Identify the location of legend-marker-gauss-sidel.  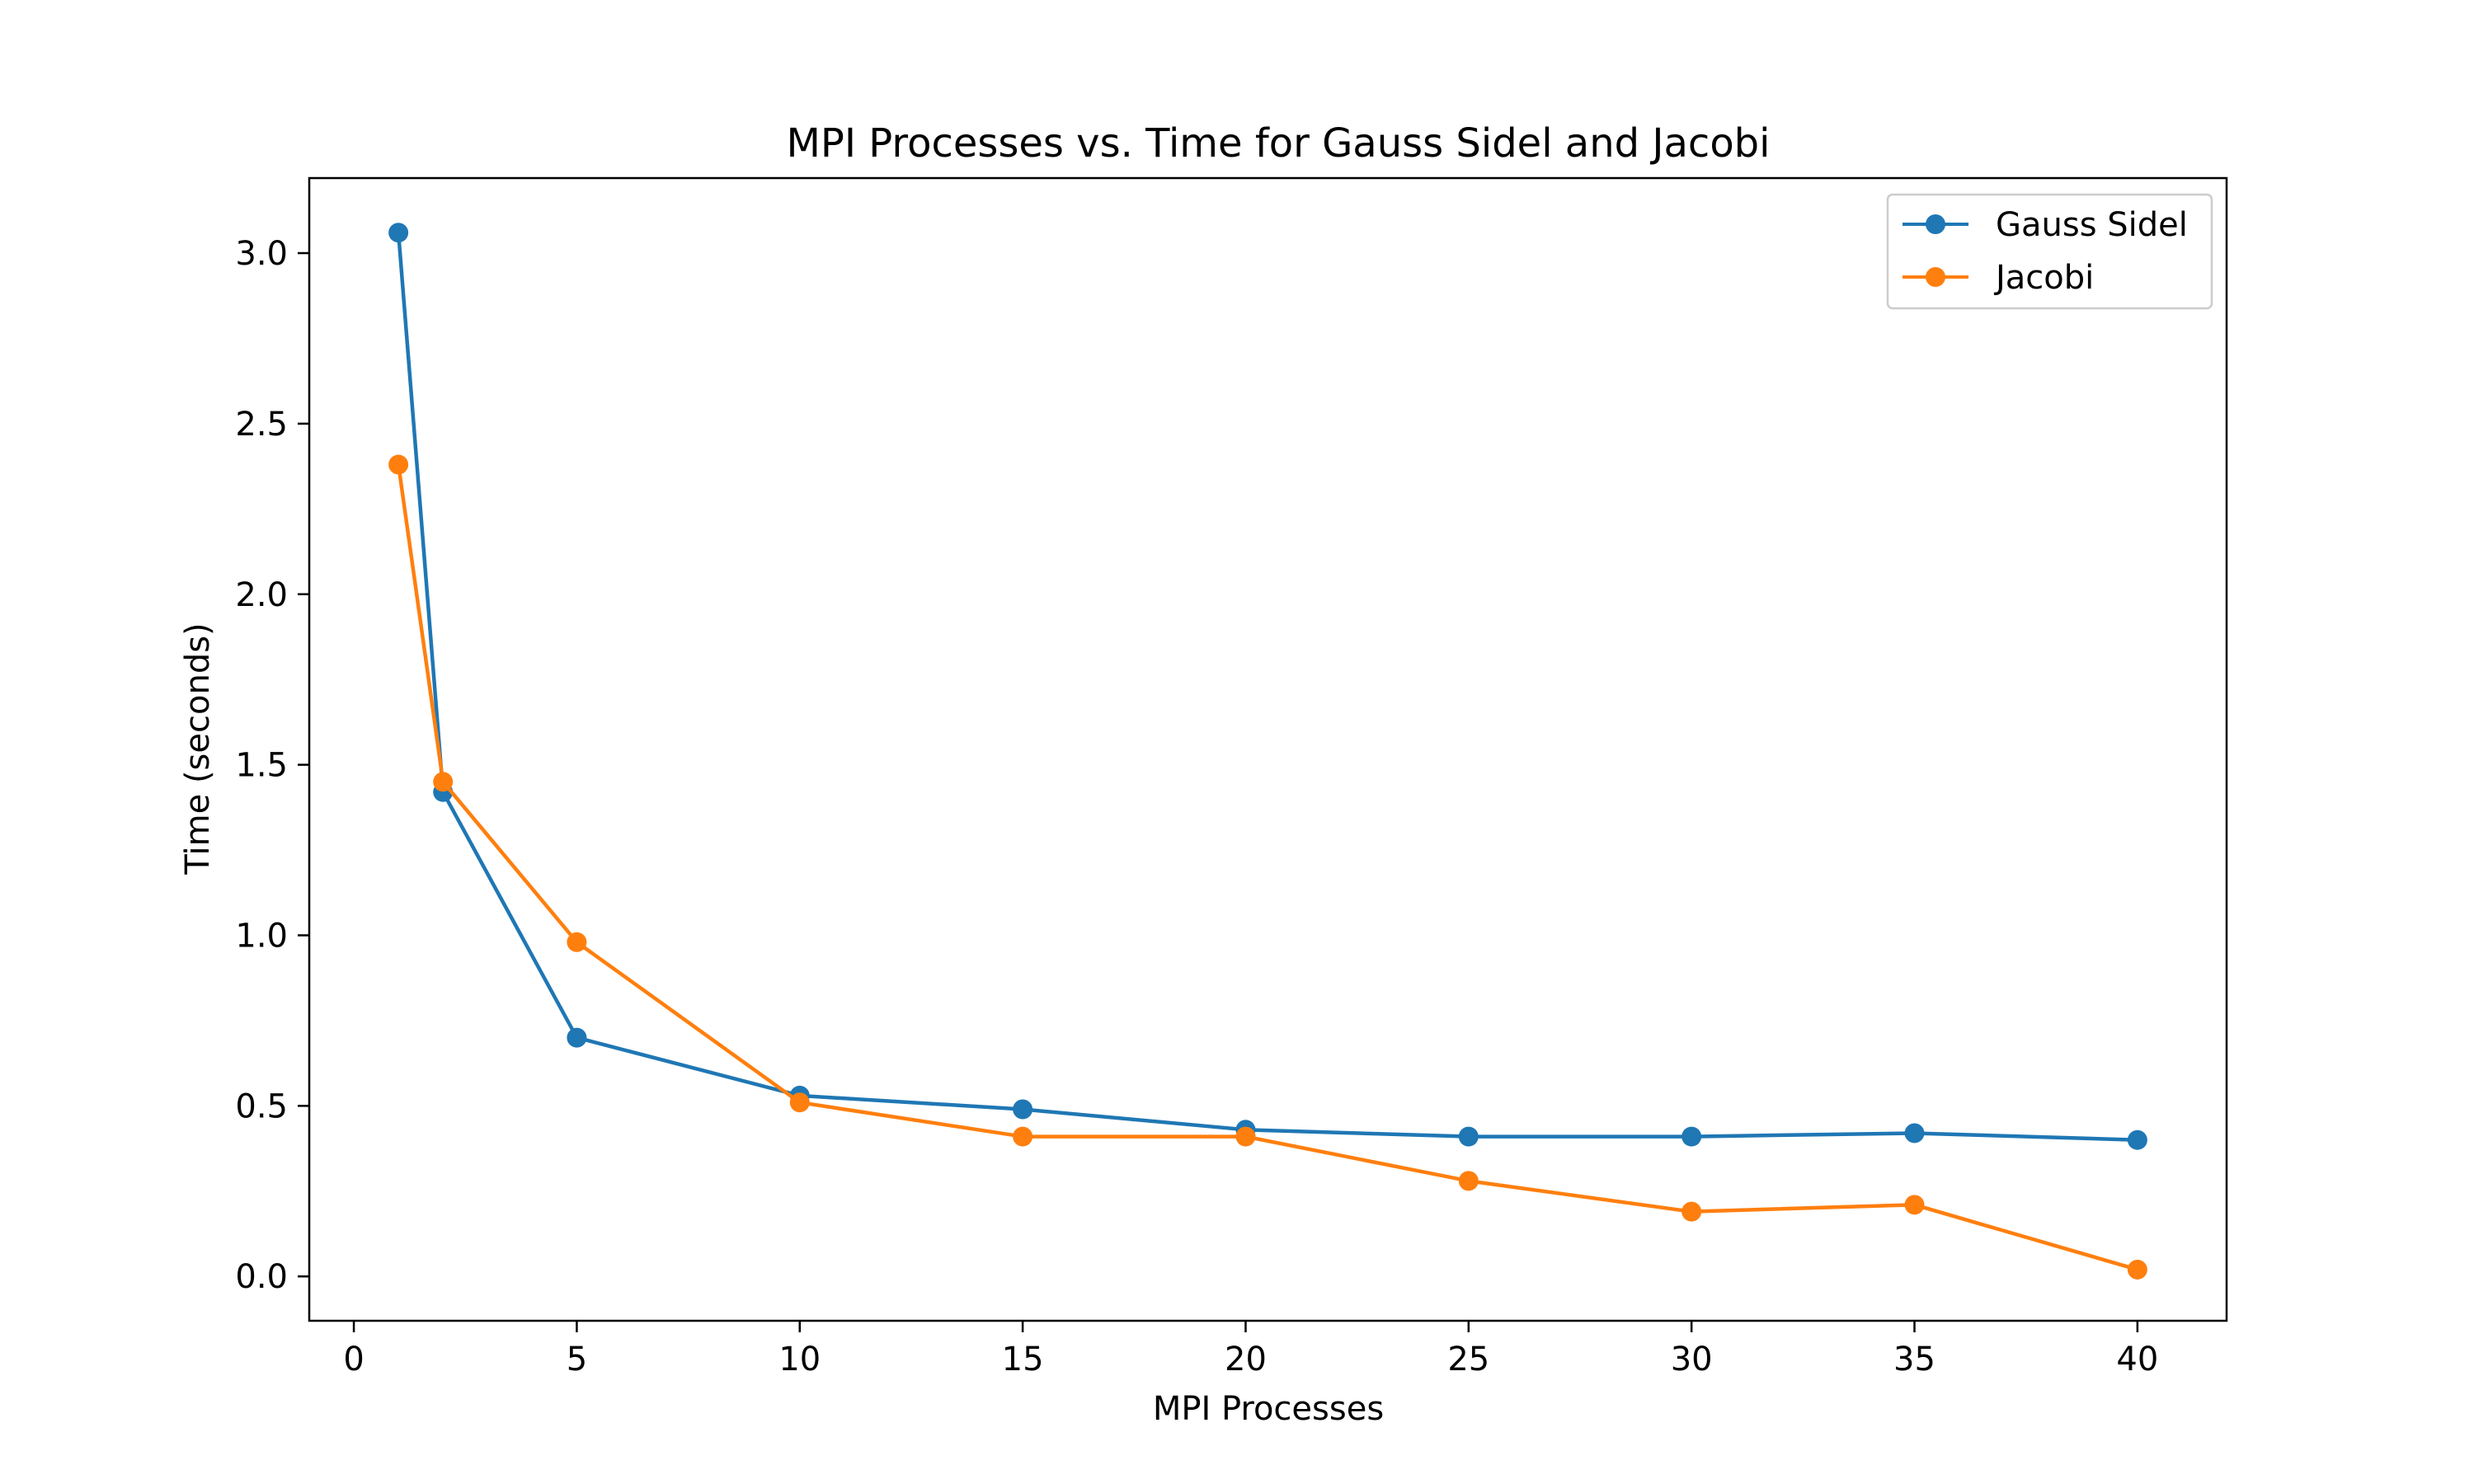
(1935, 224).